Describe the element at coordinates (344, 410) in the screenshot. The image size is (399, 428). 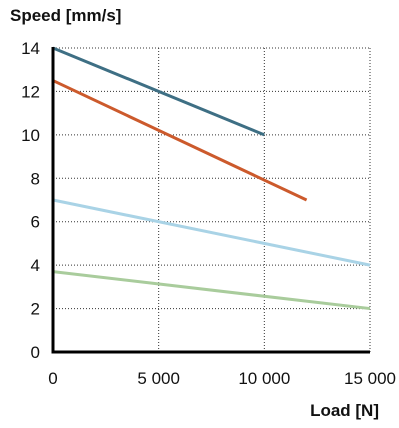
I see `x-axis-title: Load [N]` at that location.